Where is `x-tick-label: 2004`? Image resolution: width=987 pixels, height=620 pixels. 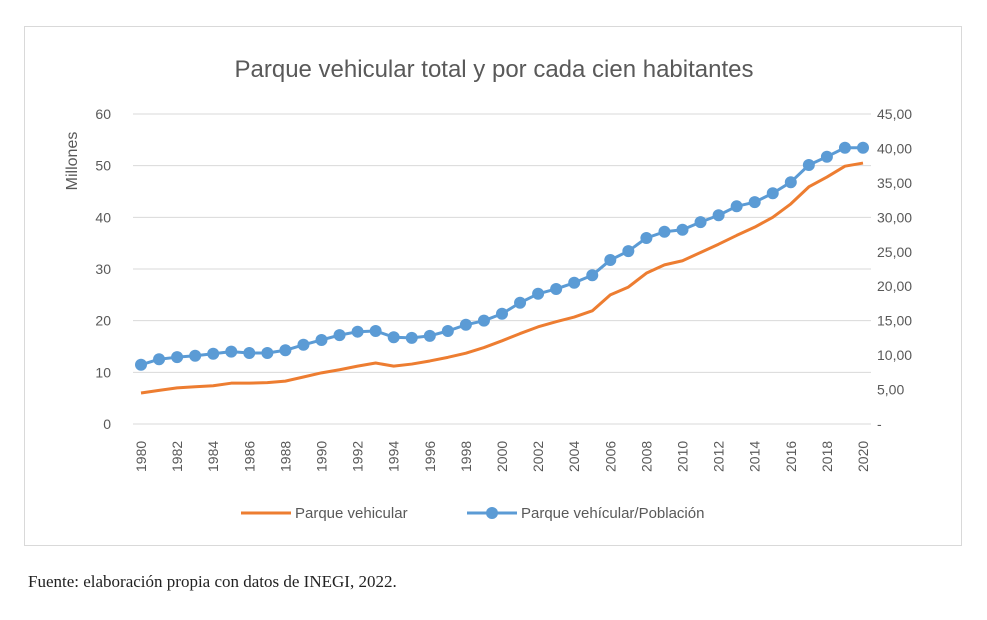 x-tick-label: 2004 is located at coordinates (574, 456).